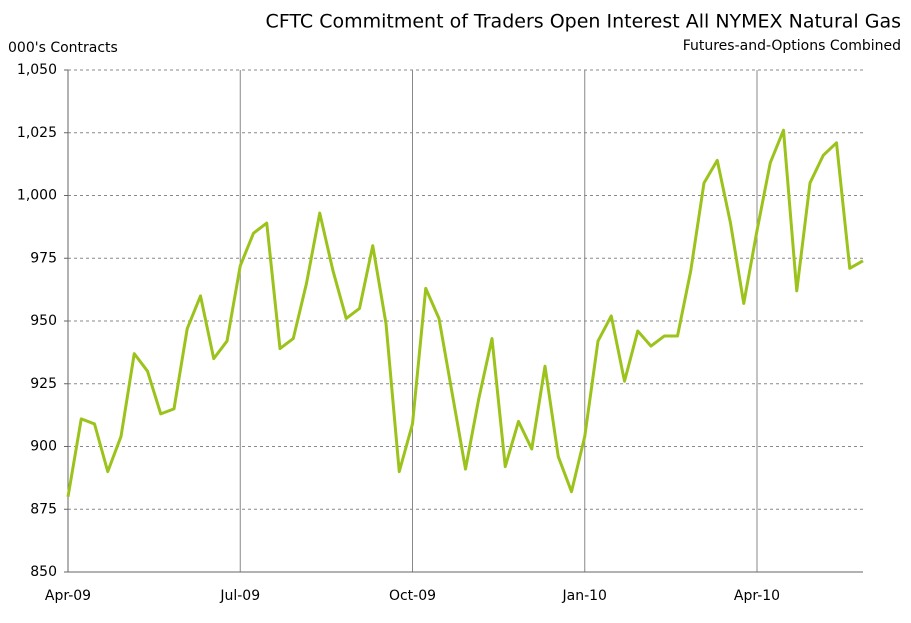 The image size is (911, 623). I want to click on y-tick-label: 1,050, so click(37, 70).